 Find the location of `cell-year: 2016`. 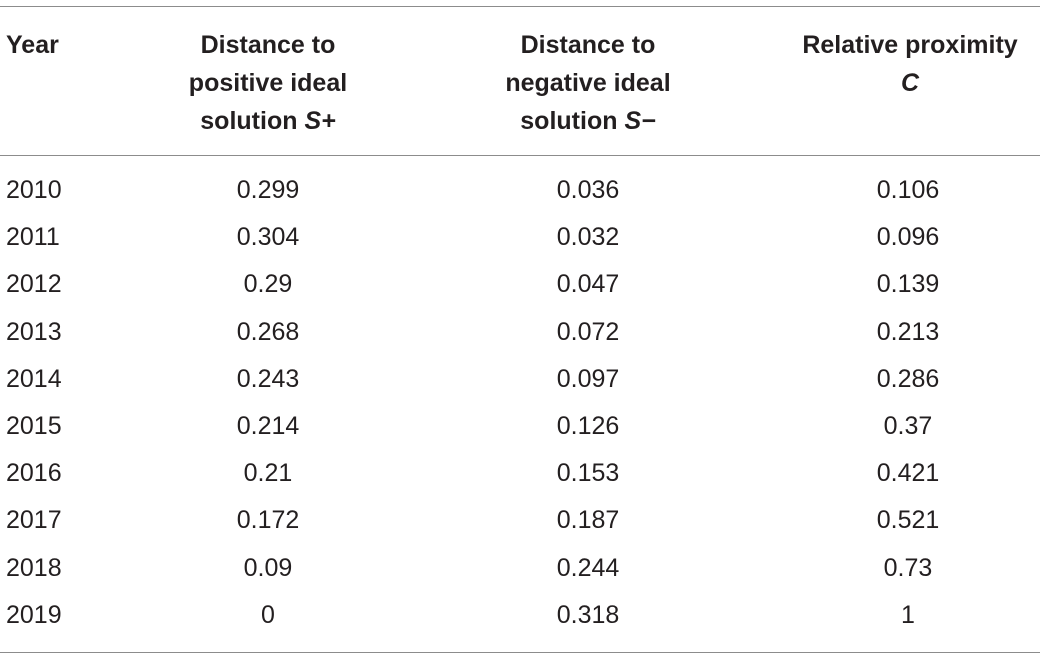

cell-year: 2016 is located at coordinates (34, 473).